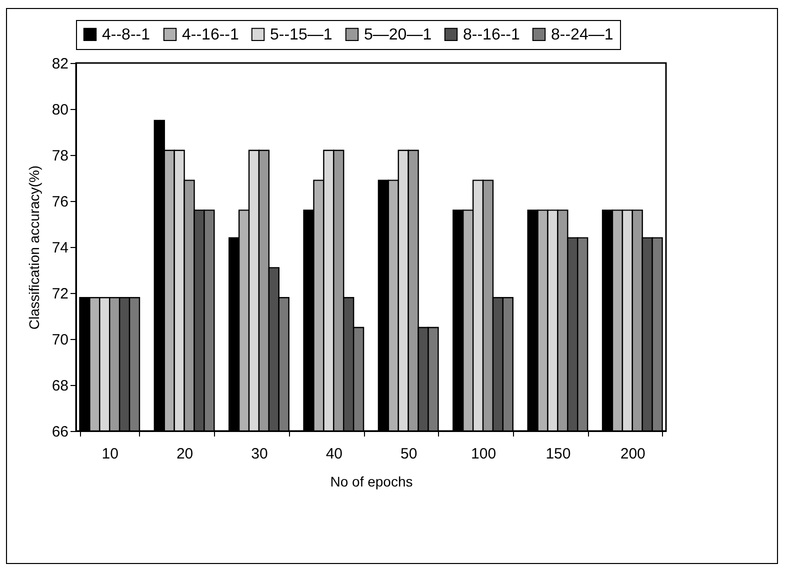 The height and width of the screenshot is (575, 789). What do you see at coordinates (185, 454) in the screenshot?
I see `x-tick-label: 20` at bounding box center [185, 454].